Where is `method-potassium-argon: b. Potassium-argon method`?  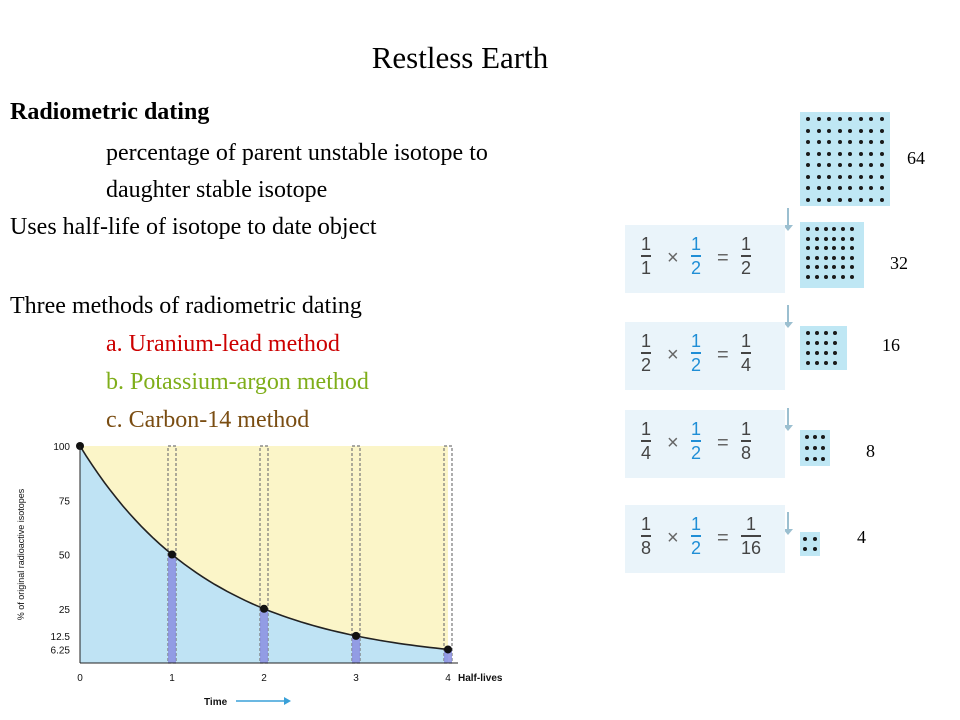 method-potassium-argon: b. Potassium-argon method is located at coordinates (237, 382).